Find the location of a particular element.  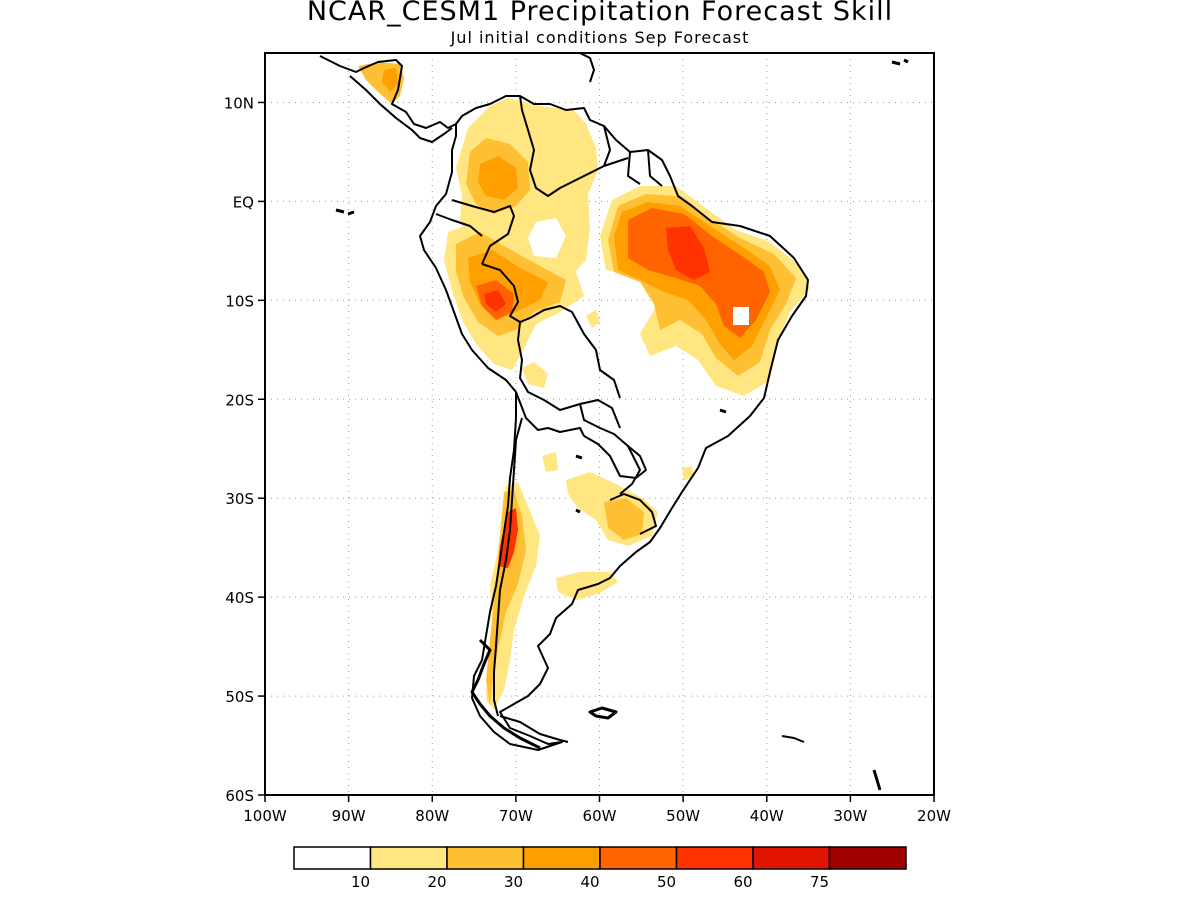

skill-area-central-america-core is located at coordinates (390, 80).